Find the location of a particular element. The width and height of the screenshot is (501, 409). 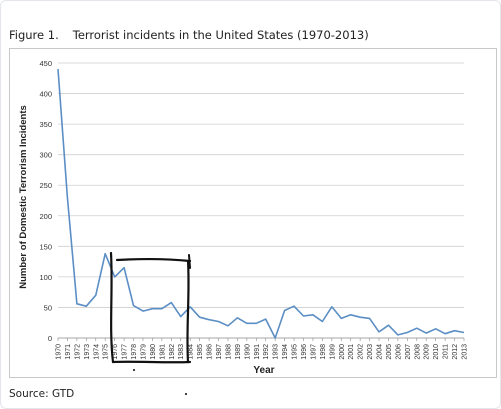

x-tick-label: 1974 is located at coordinates (96, 352).